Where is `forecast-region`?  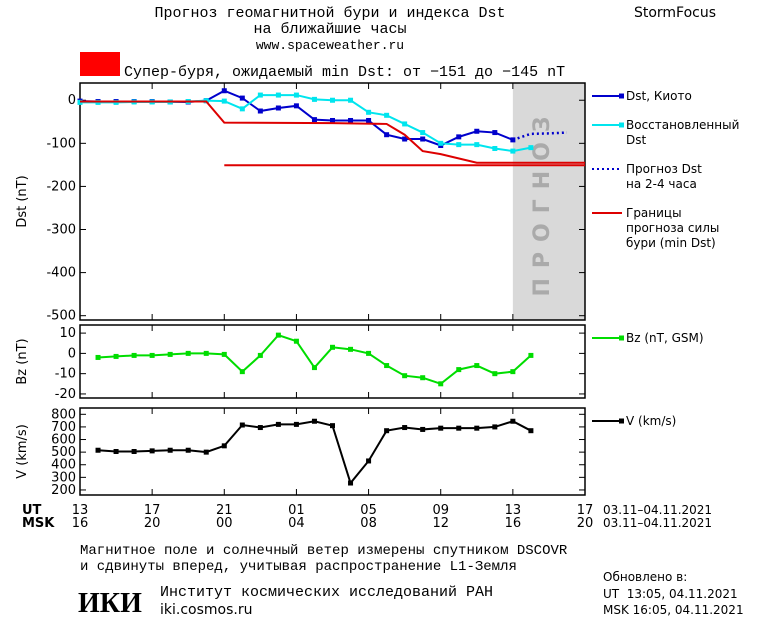 forecast-region is located at coordinates (548, 201).